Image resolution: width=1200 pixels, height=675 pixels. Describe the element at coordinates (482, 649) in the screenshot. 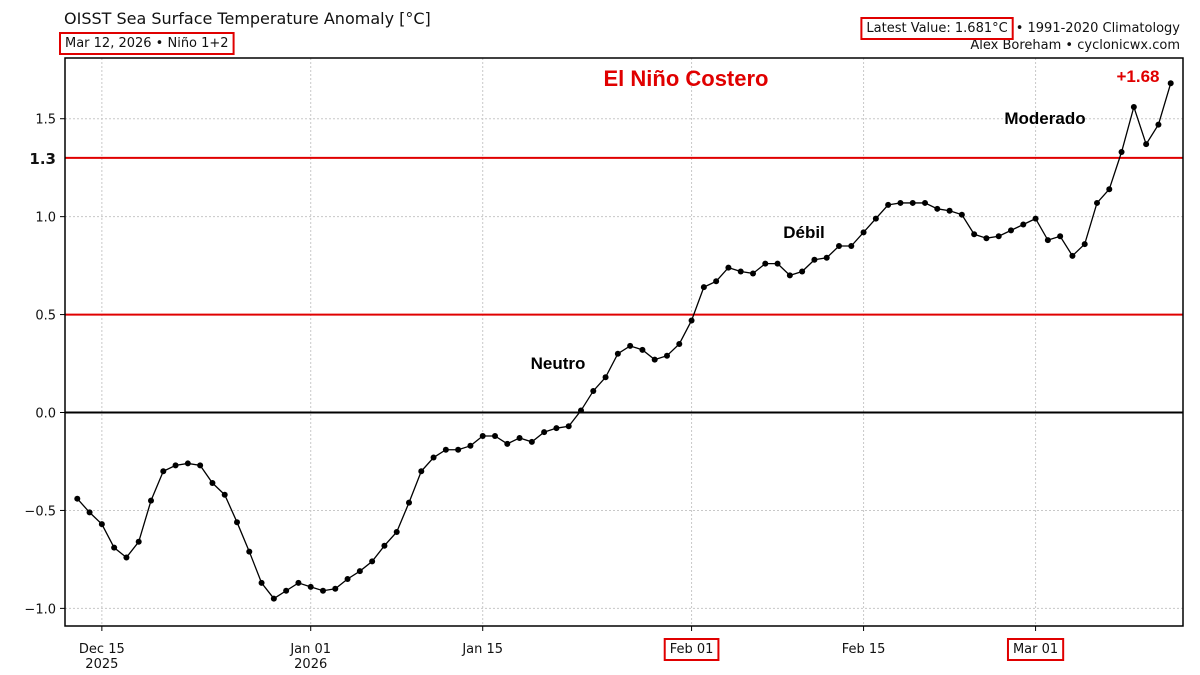

I see `x-tick-label: Jan 15` at that location.